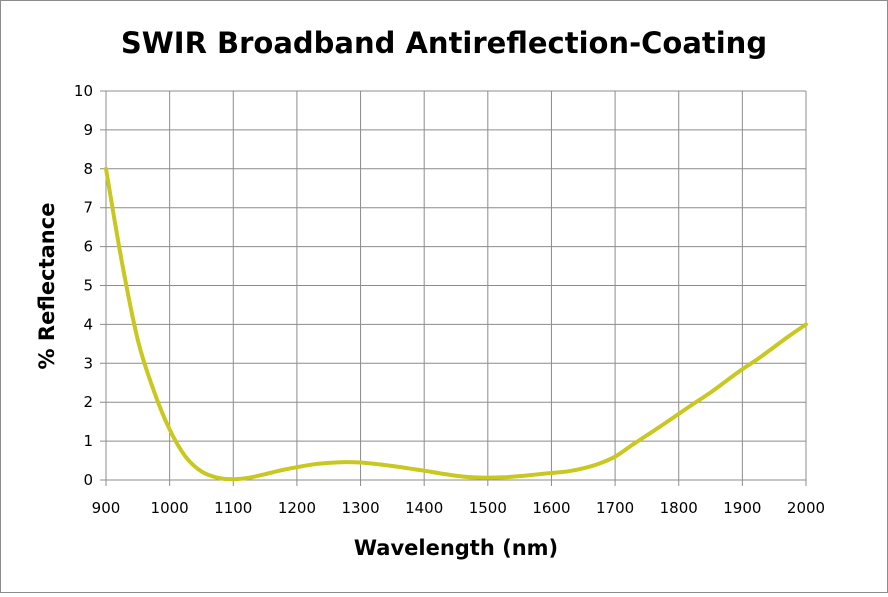 This screenshot has height=597, width=888. What do you see at coordinates (297, 508) in the screenshot?
I see `x-tick-label: 1200` at bounding box center [297, 508].